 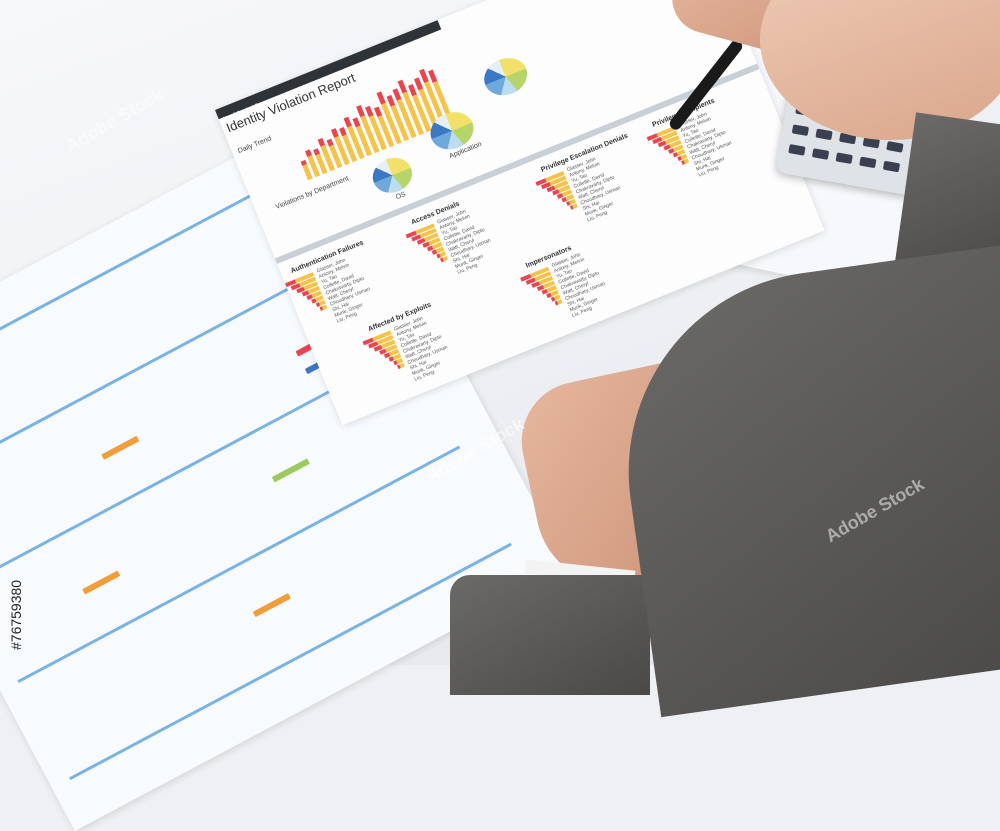 What do you see at coordinates (312, 193) in the screenshot?
I see `violations-by-department-label: Violations by Department` at bounding box center [312, 193].